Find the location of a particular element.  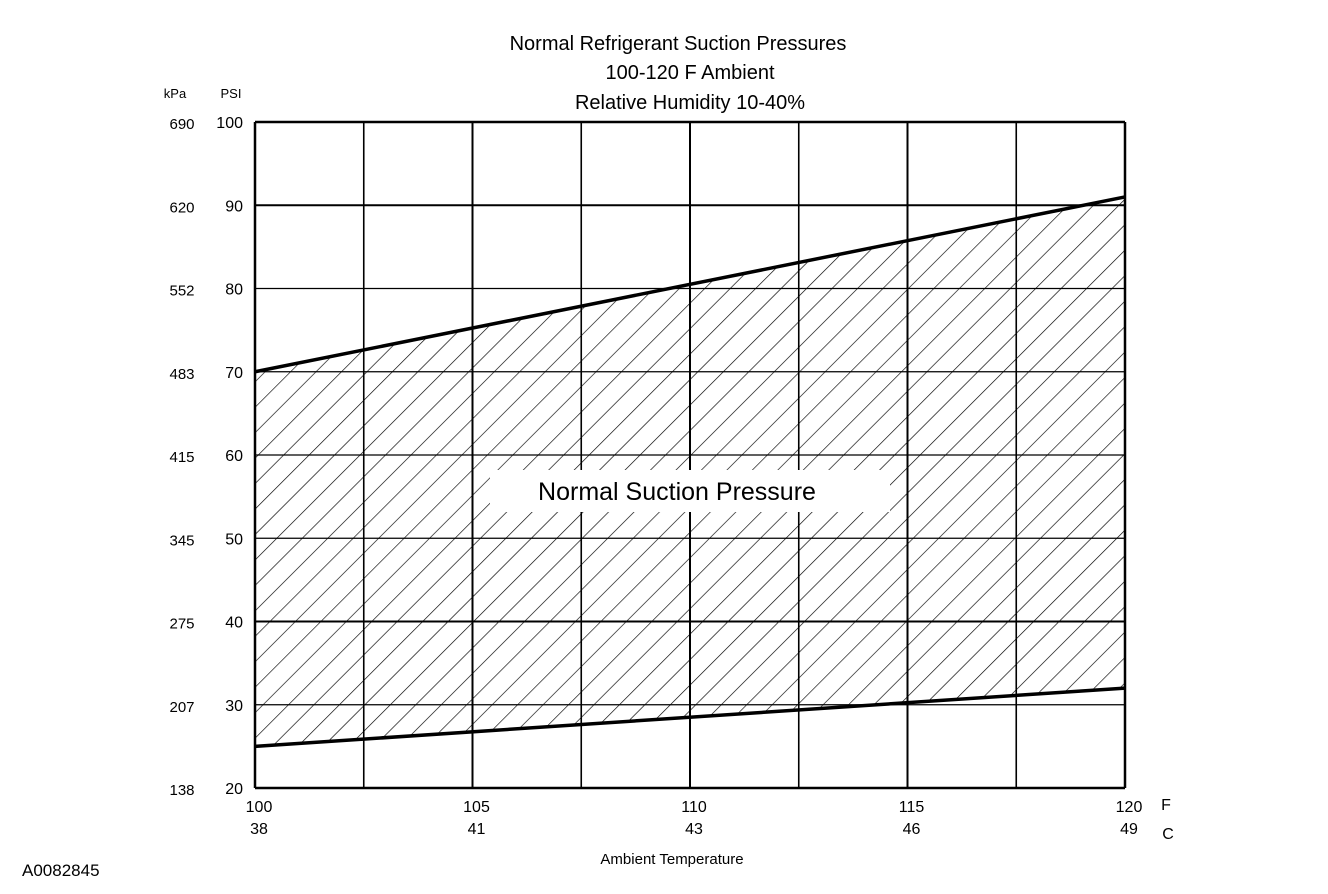

x-tick-label-c: 38 is located at coordinates (259, 829).